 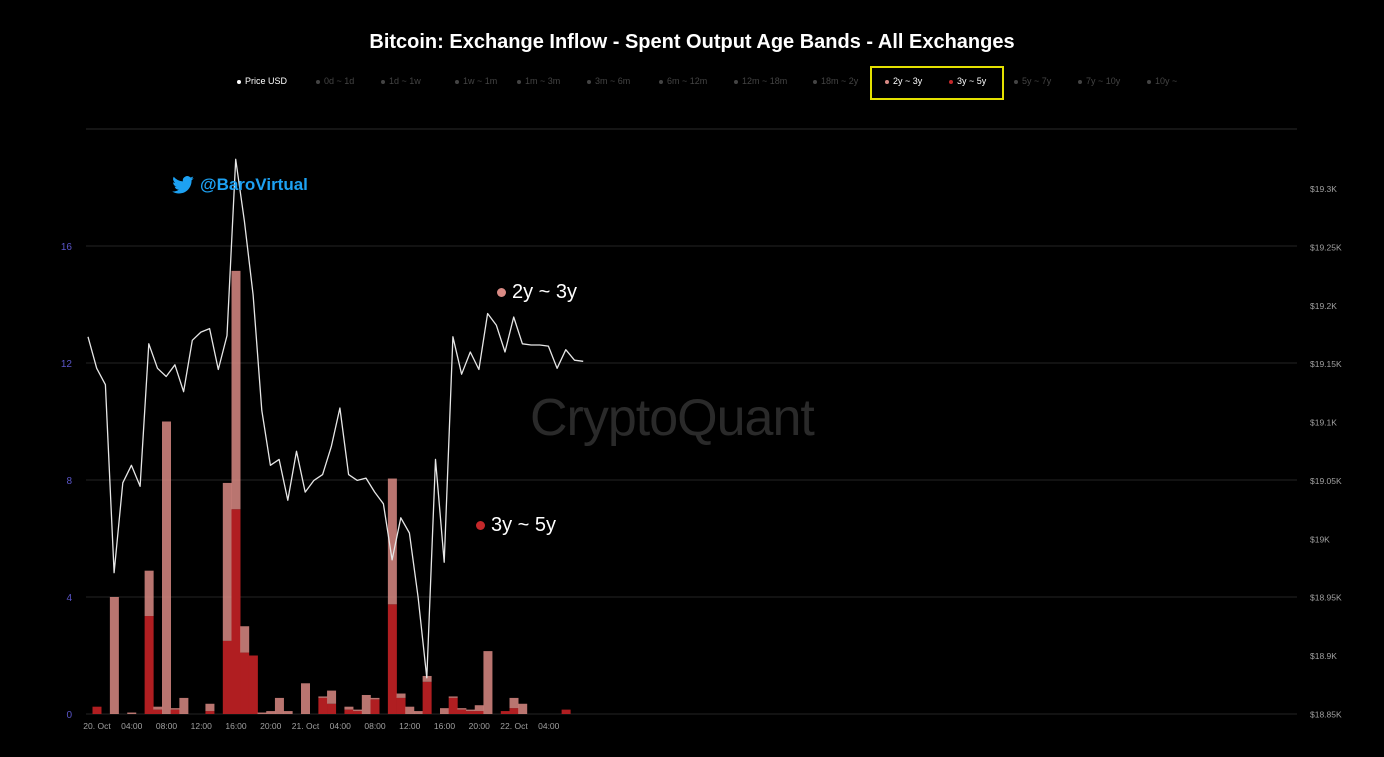 I want to click on left-axis-tick-label: 16, so click(x=67, y=247).